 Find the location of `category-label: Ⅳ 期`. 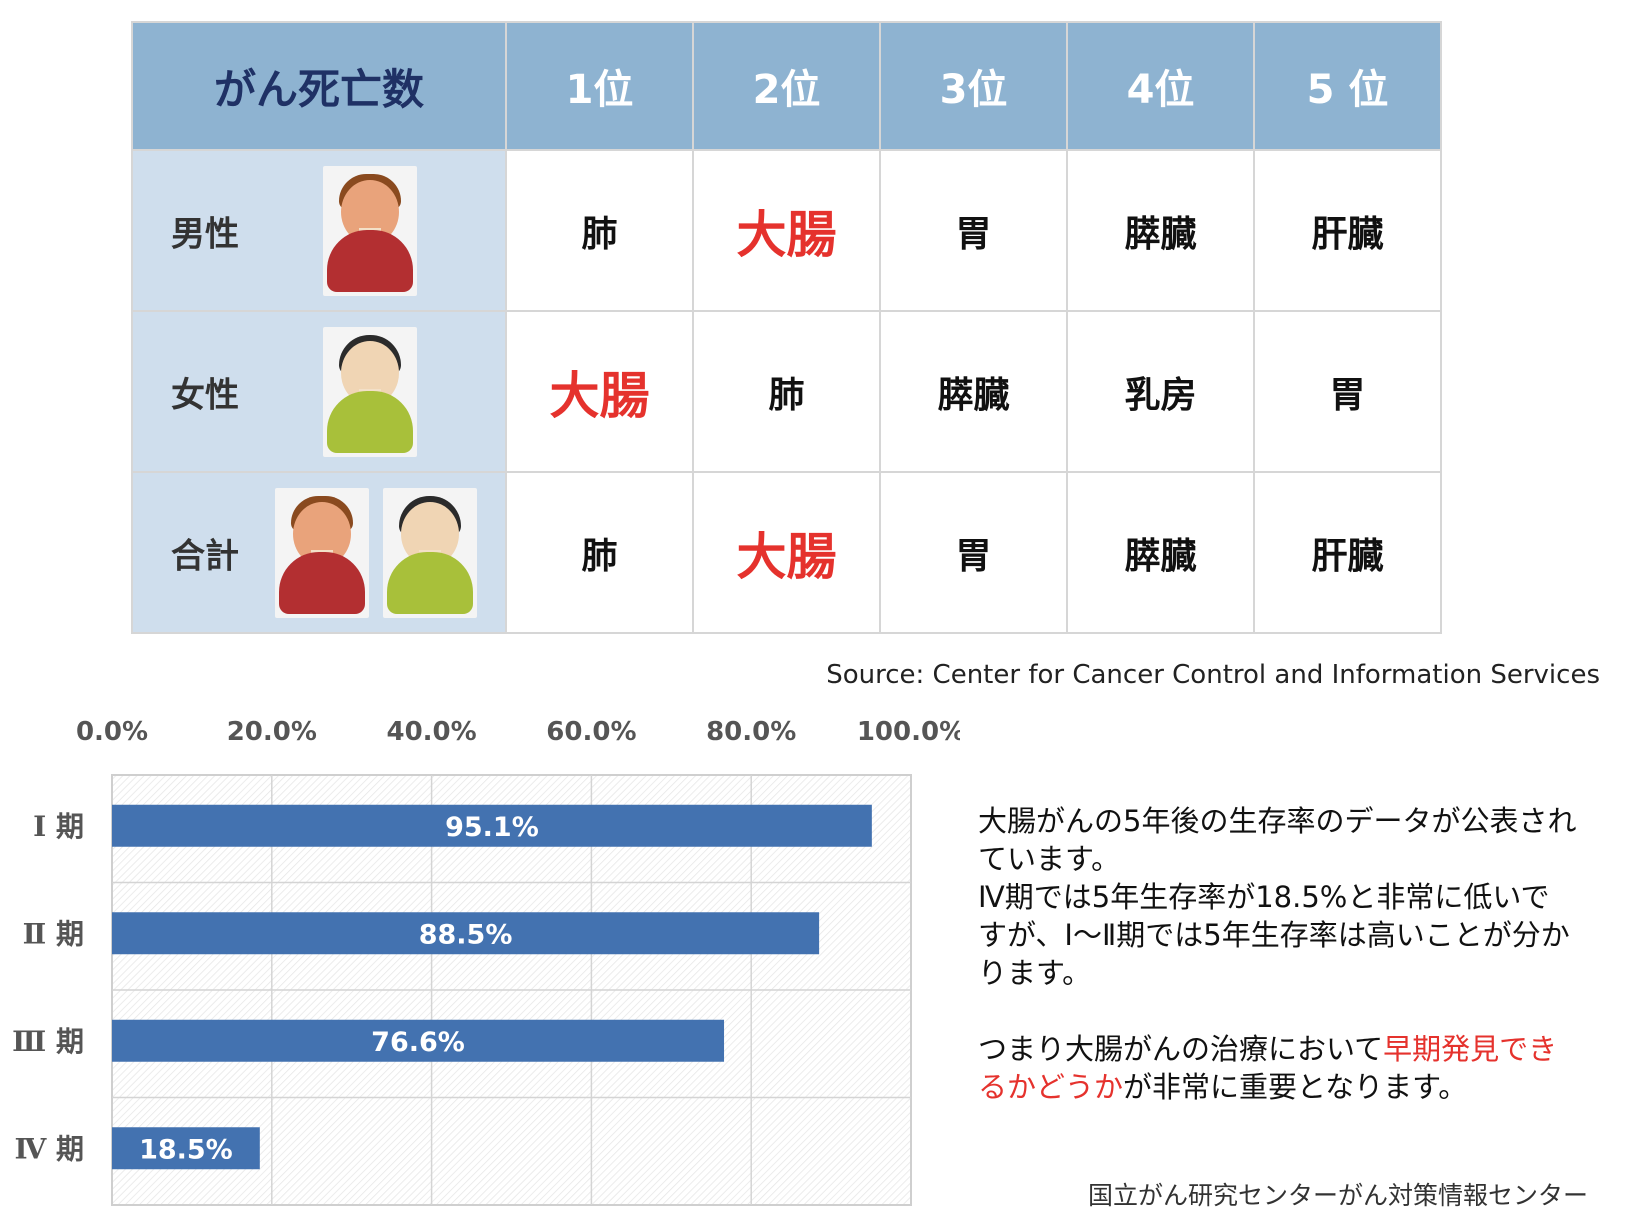

category-label: Ⅳ 期 is located at coordinates (49, 1148).